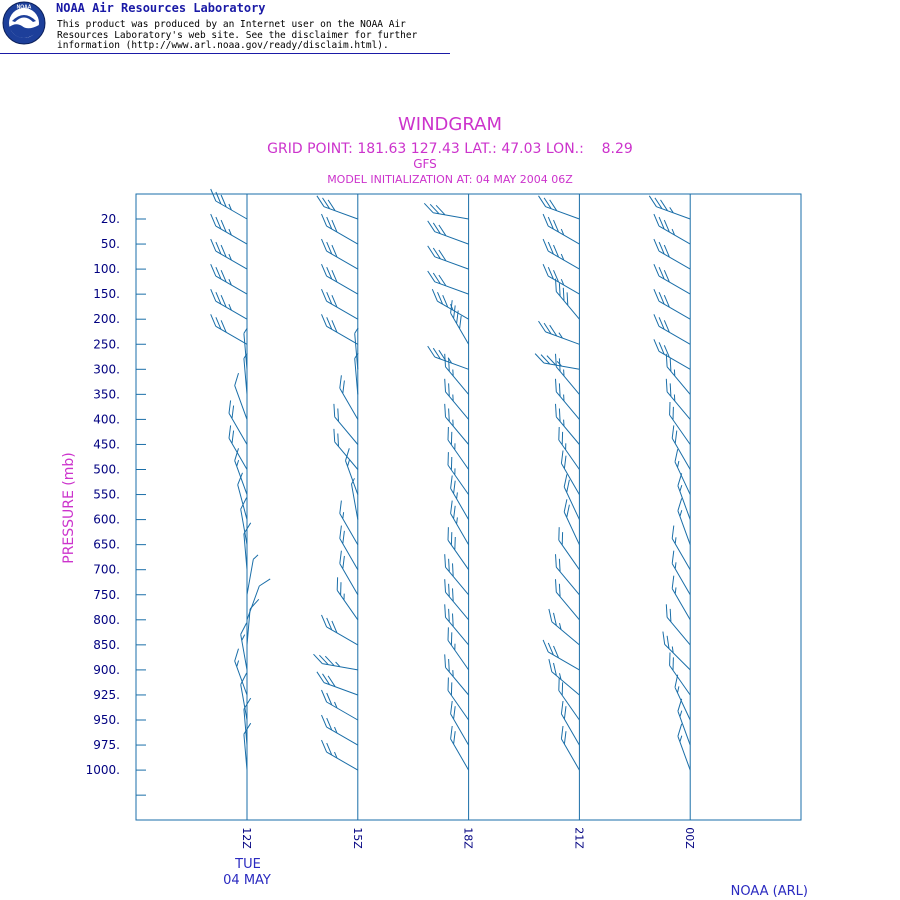 The width and height of the screenshot is (900, 900). What do you see at coordinates (161, 8) in the screenshot?
I see `org-name: NOAA Air Resources Laboratory` at bounding box center [161, 8].